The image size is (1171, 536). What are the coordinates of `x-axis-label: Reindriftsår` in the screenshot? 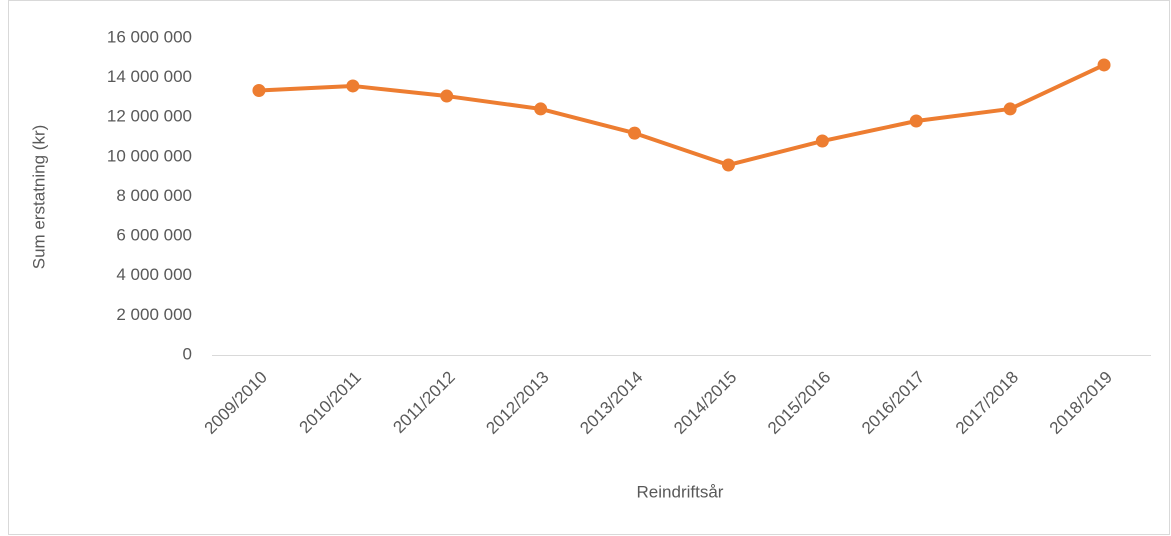 It's located at (680, 491).